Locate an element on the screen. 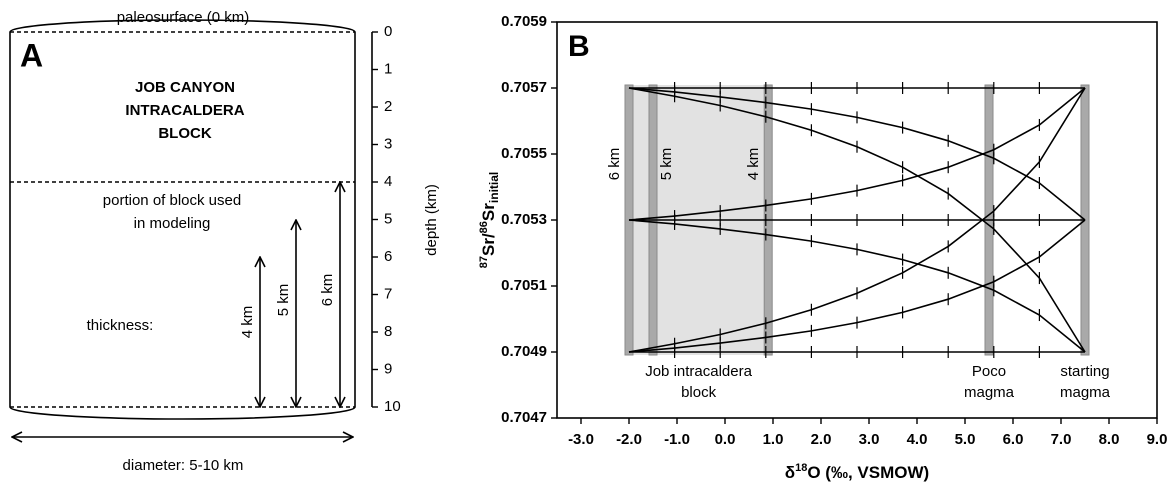  t: 87 is located at coordinates (484, 262).